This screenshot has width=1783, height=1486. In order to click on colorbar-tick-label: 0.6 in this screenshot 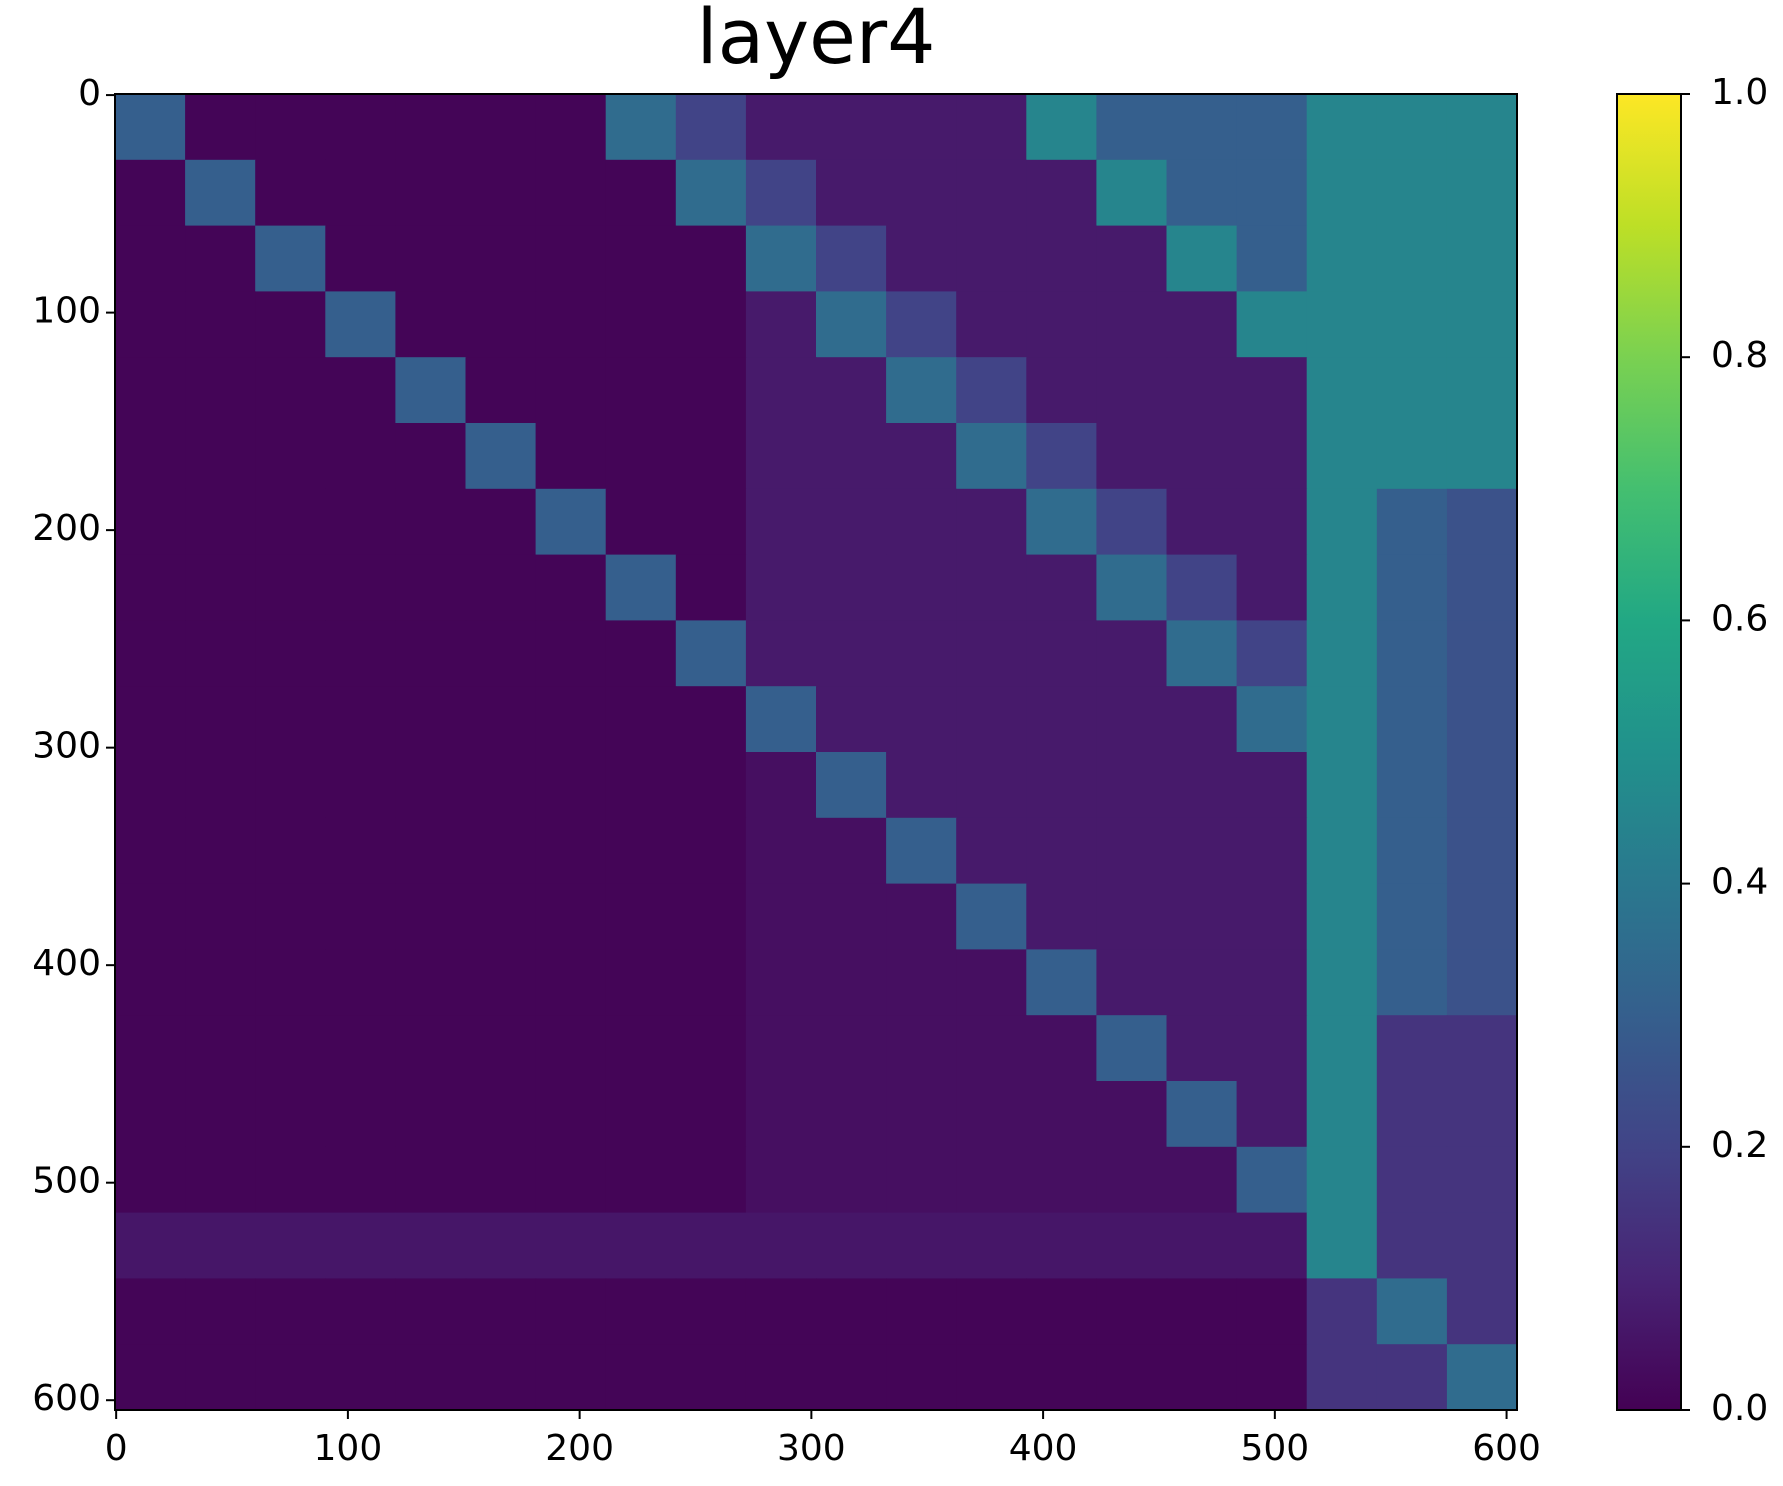, I will do `click(1739, 618)`.